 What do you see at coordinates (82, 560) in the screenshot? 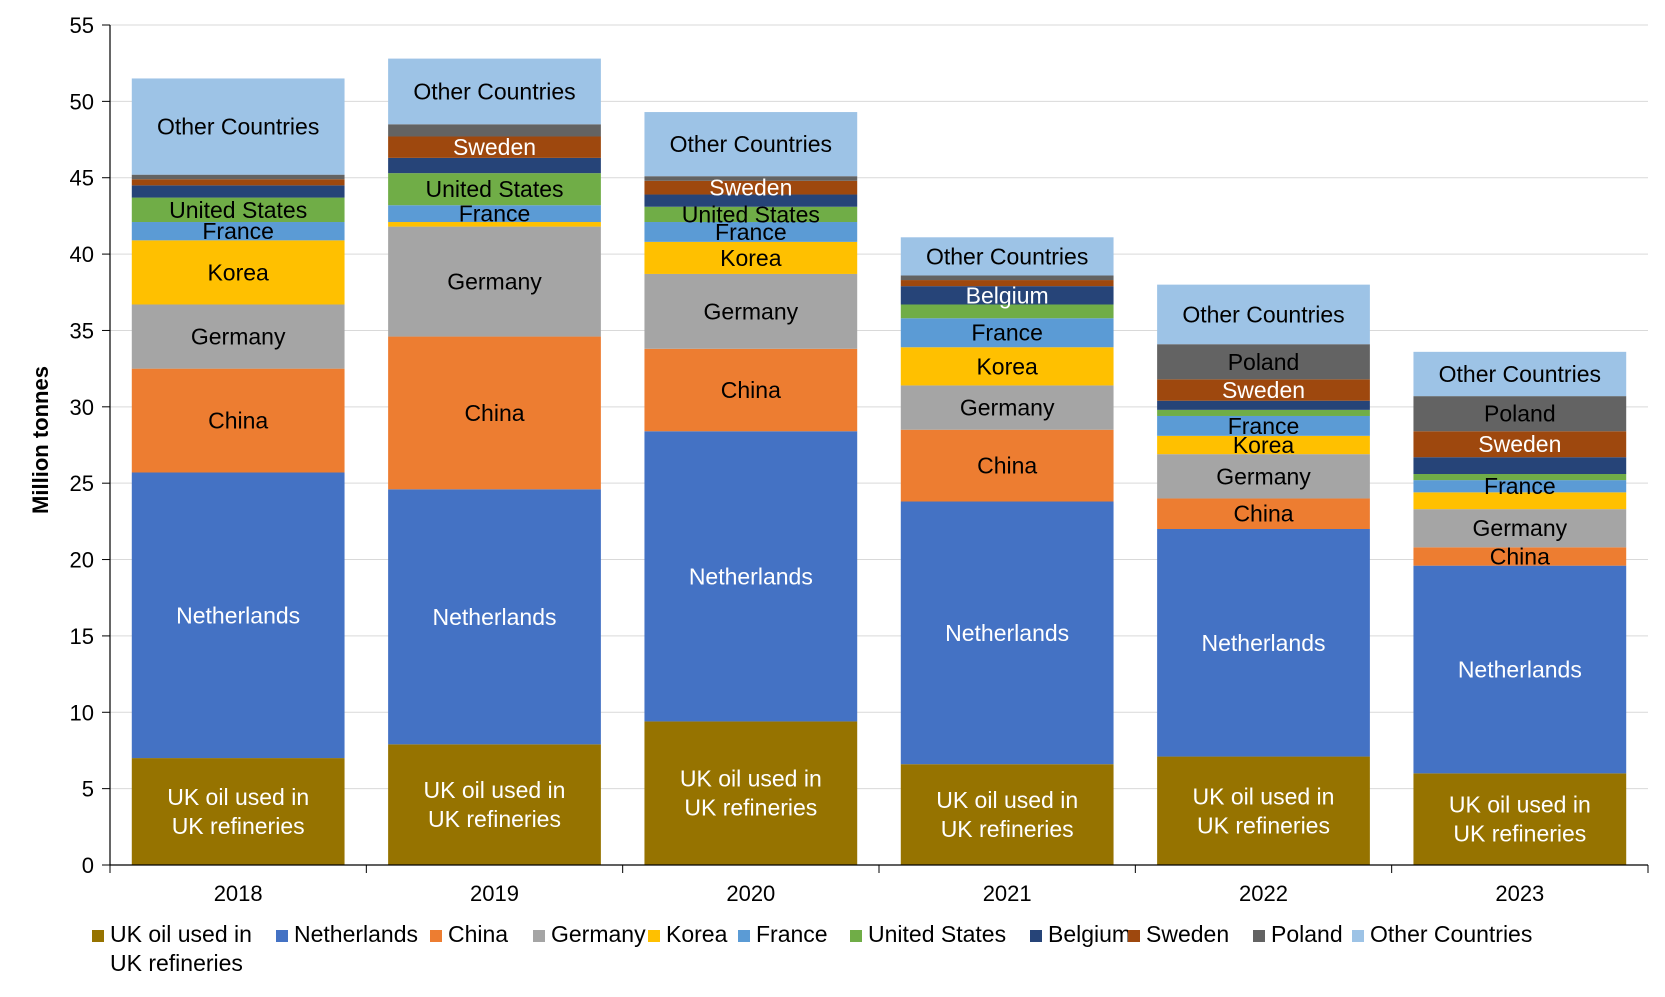
I see `y-tick-label: 20` at bounding box center [82, 560].